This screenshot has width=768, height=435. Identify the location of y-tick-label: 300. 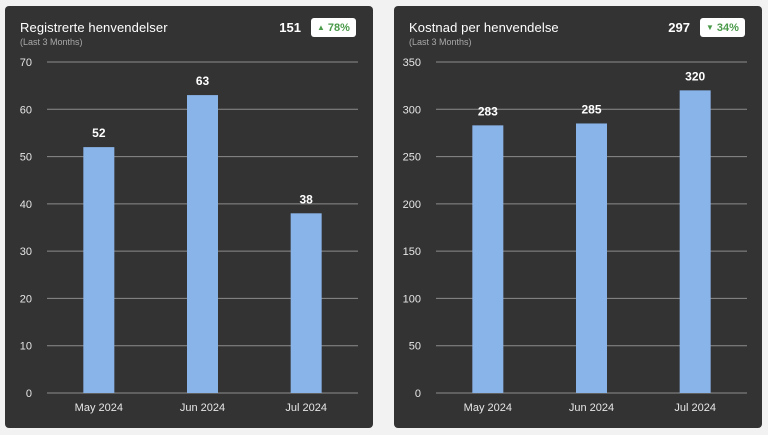
(412, 110).